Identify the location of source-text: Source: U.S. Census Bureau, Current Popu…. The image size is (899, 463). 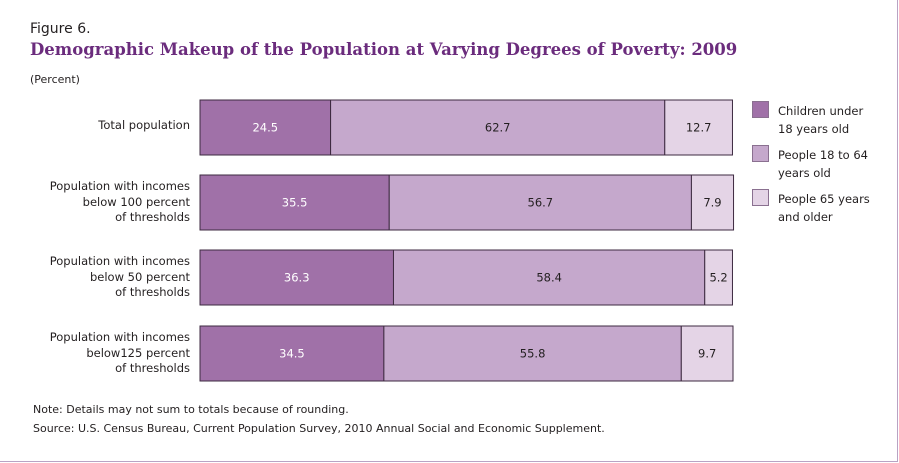
(319, 428).